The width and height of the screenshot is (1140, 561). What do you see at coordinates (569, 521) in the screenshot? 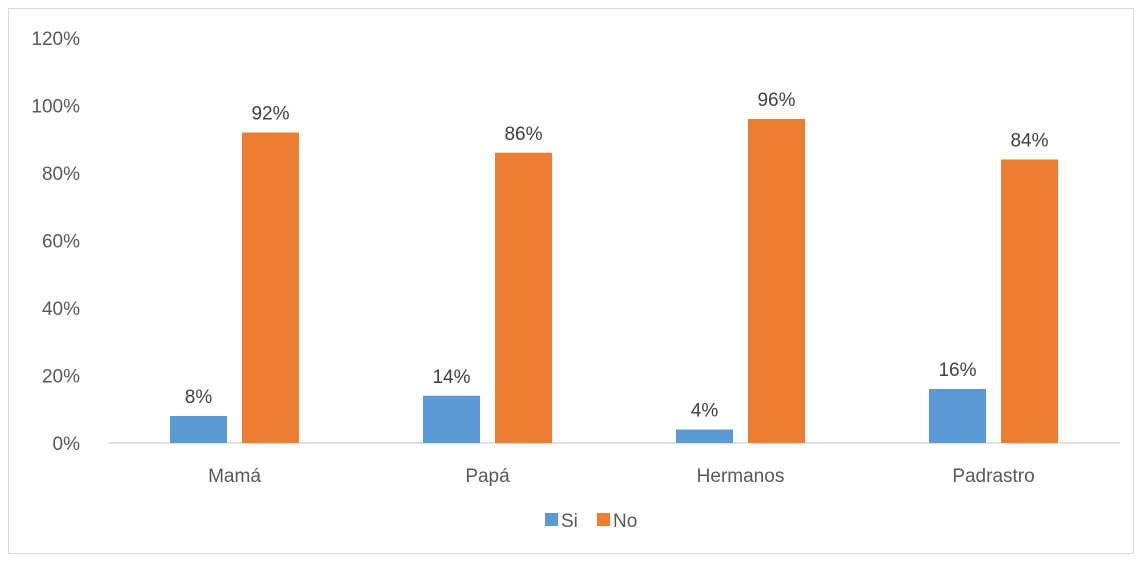
I see `legend-label-si: Si` at bounding box center [569, 521].